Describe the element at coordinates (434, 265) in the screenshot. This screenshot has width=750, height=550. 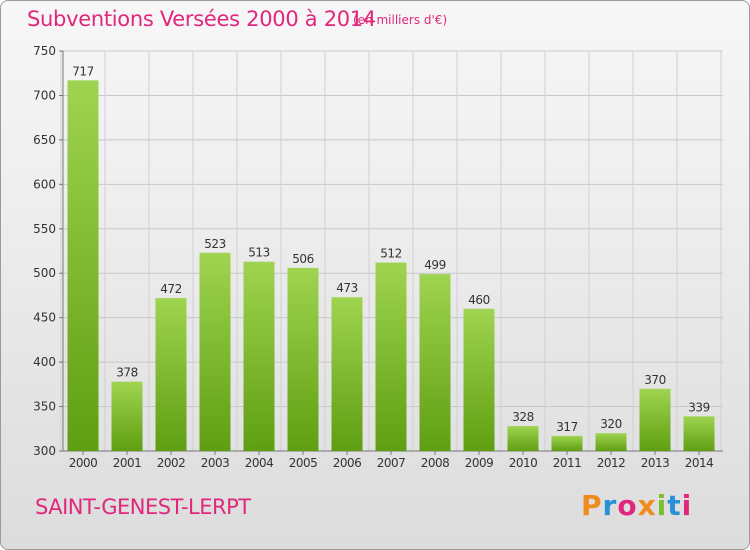
I see `bar-value-label: 499` at that location.